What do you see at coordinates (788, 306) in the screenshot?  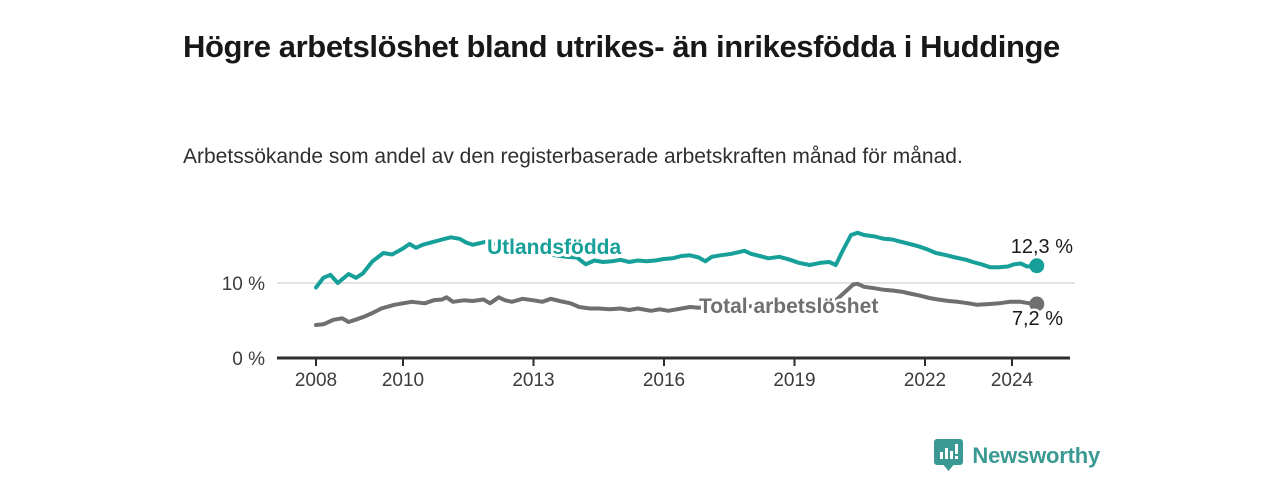 I see `series-label-total: Total arbetslöshet` at bounding box center [788, 306].